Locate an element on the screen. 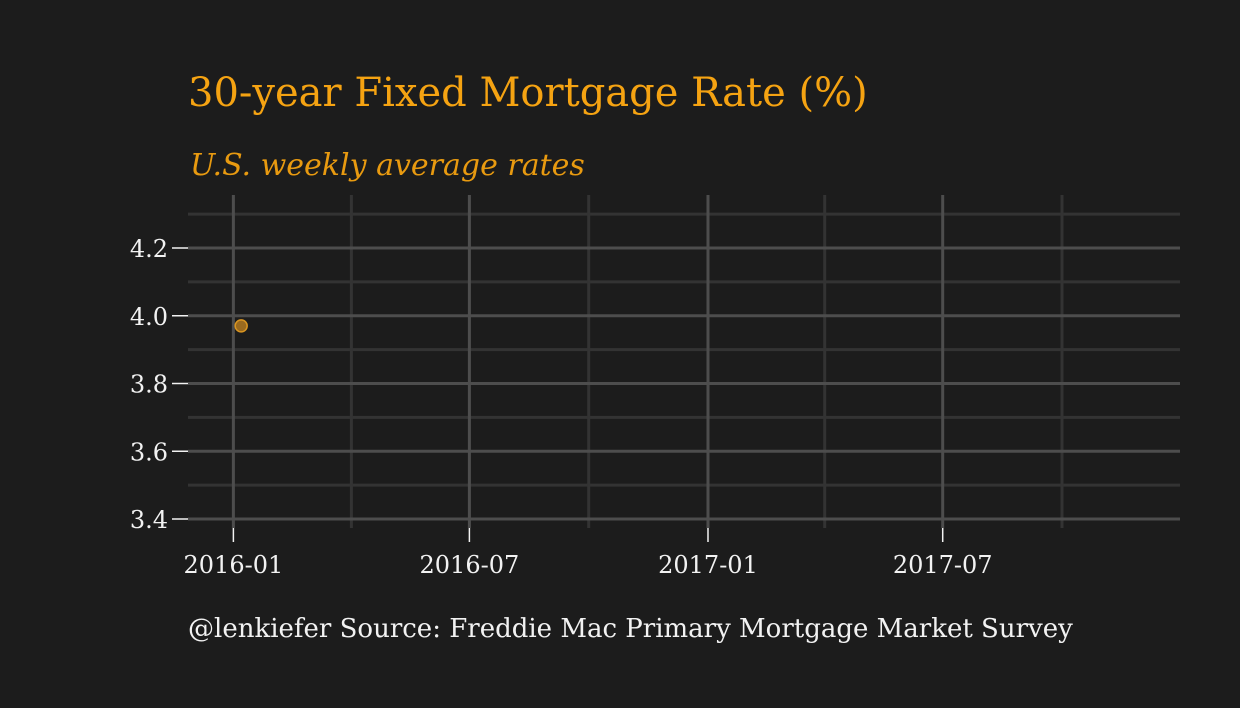  data-marks is located at coordinates (241, 326).